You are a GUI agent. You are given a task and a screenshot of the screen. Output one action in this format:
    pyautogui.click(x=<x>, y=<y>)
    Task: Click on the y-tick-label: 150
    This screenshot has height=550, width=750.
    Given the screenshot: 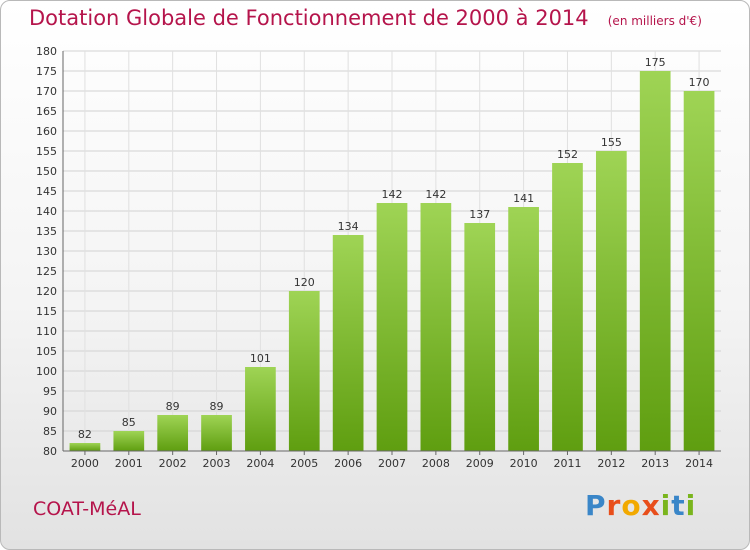 What is the action you would take?
    pyautogui.click(x=46, y=171)
    